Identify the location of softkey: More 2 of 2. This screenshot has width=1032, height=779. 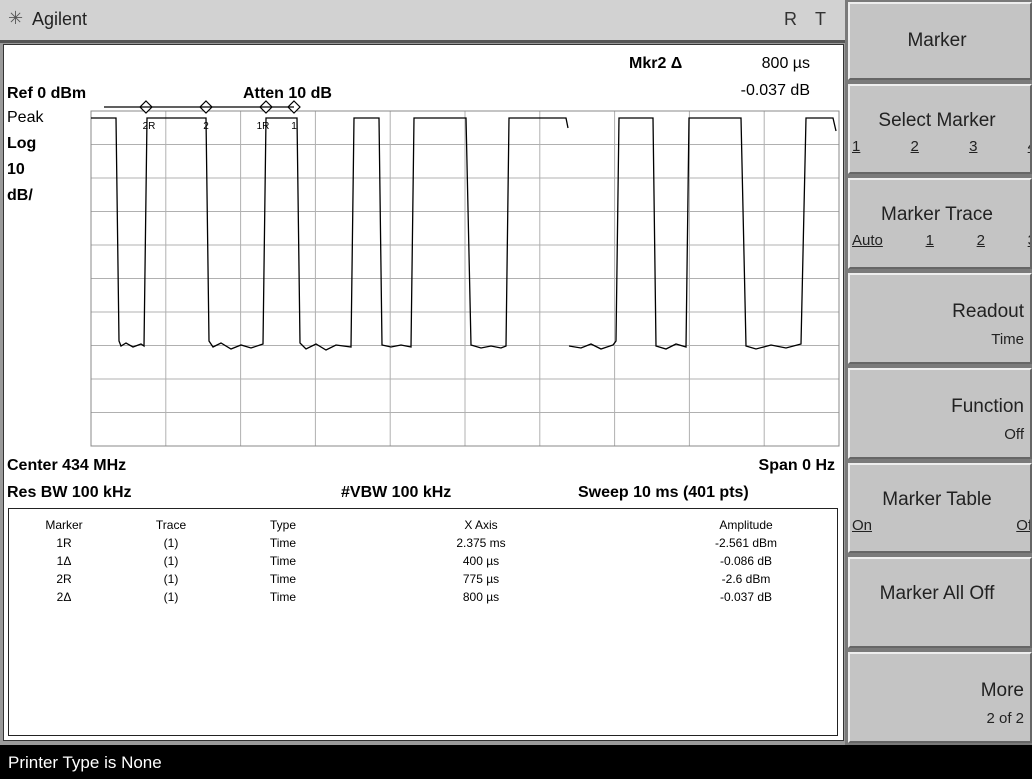
(940, 697).